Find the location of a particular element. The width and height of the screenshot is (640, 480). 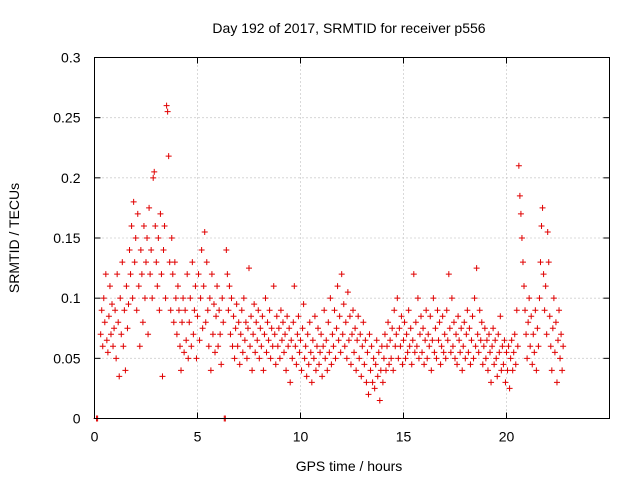

x-tick-label: 0 is located at coordinates (95, 437).